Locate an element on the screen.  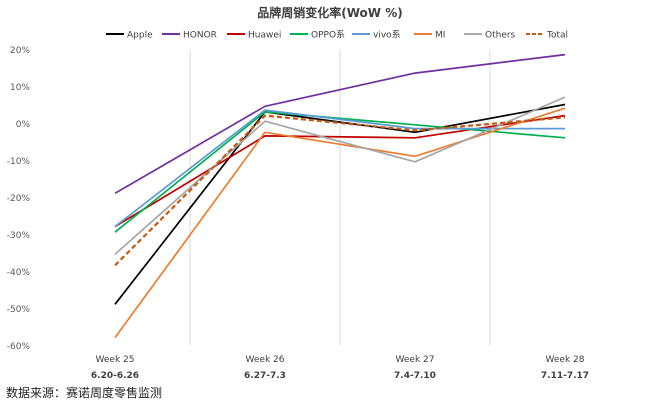
legend-label: MI is located at coordinates (440, 36).